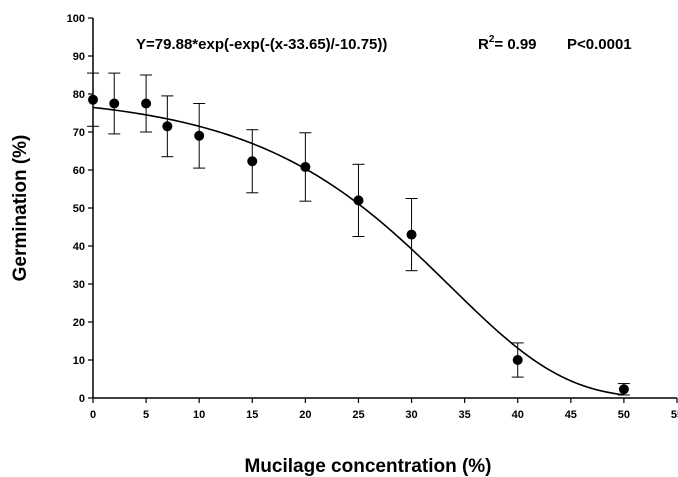  I want to click on x-tick-label: 30, so click(411, 415).